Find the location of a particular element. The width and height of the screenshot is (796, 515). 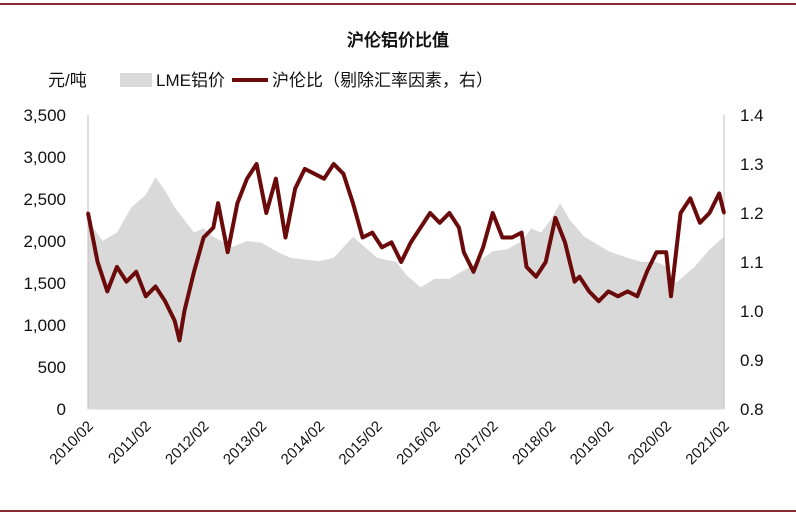

y-right-tick-label: 0.8 is located at coordinates (752, 409).